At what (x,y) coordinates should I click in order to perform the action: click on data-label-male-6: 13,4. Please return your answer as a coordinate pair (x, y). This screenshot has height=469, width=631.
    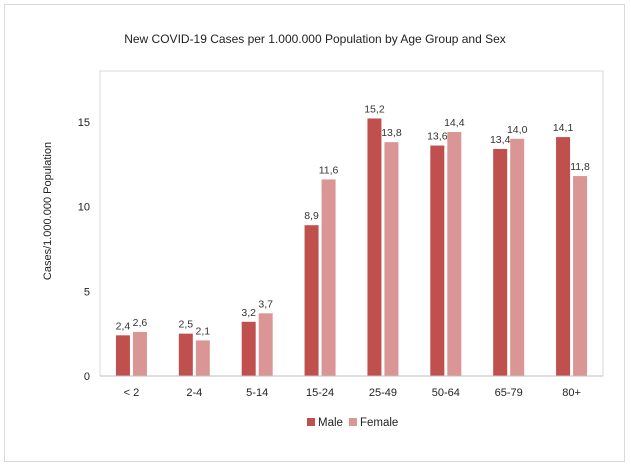
    Looking at the image, I should click on (500, 140).